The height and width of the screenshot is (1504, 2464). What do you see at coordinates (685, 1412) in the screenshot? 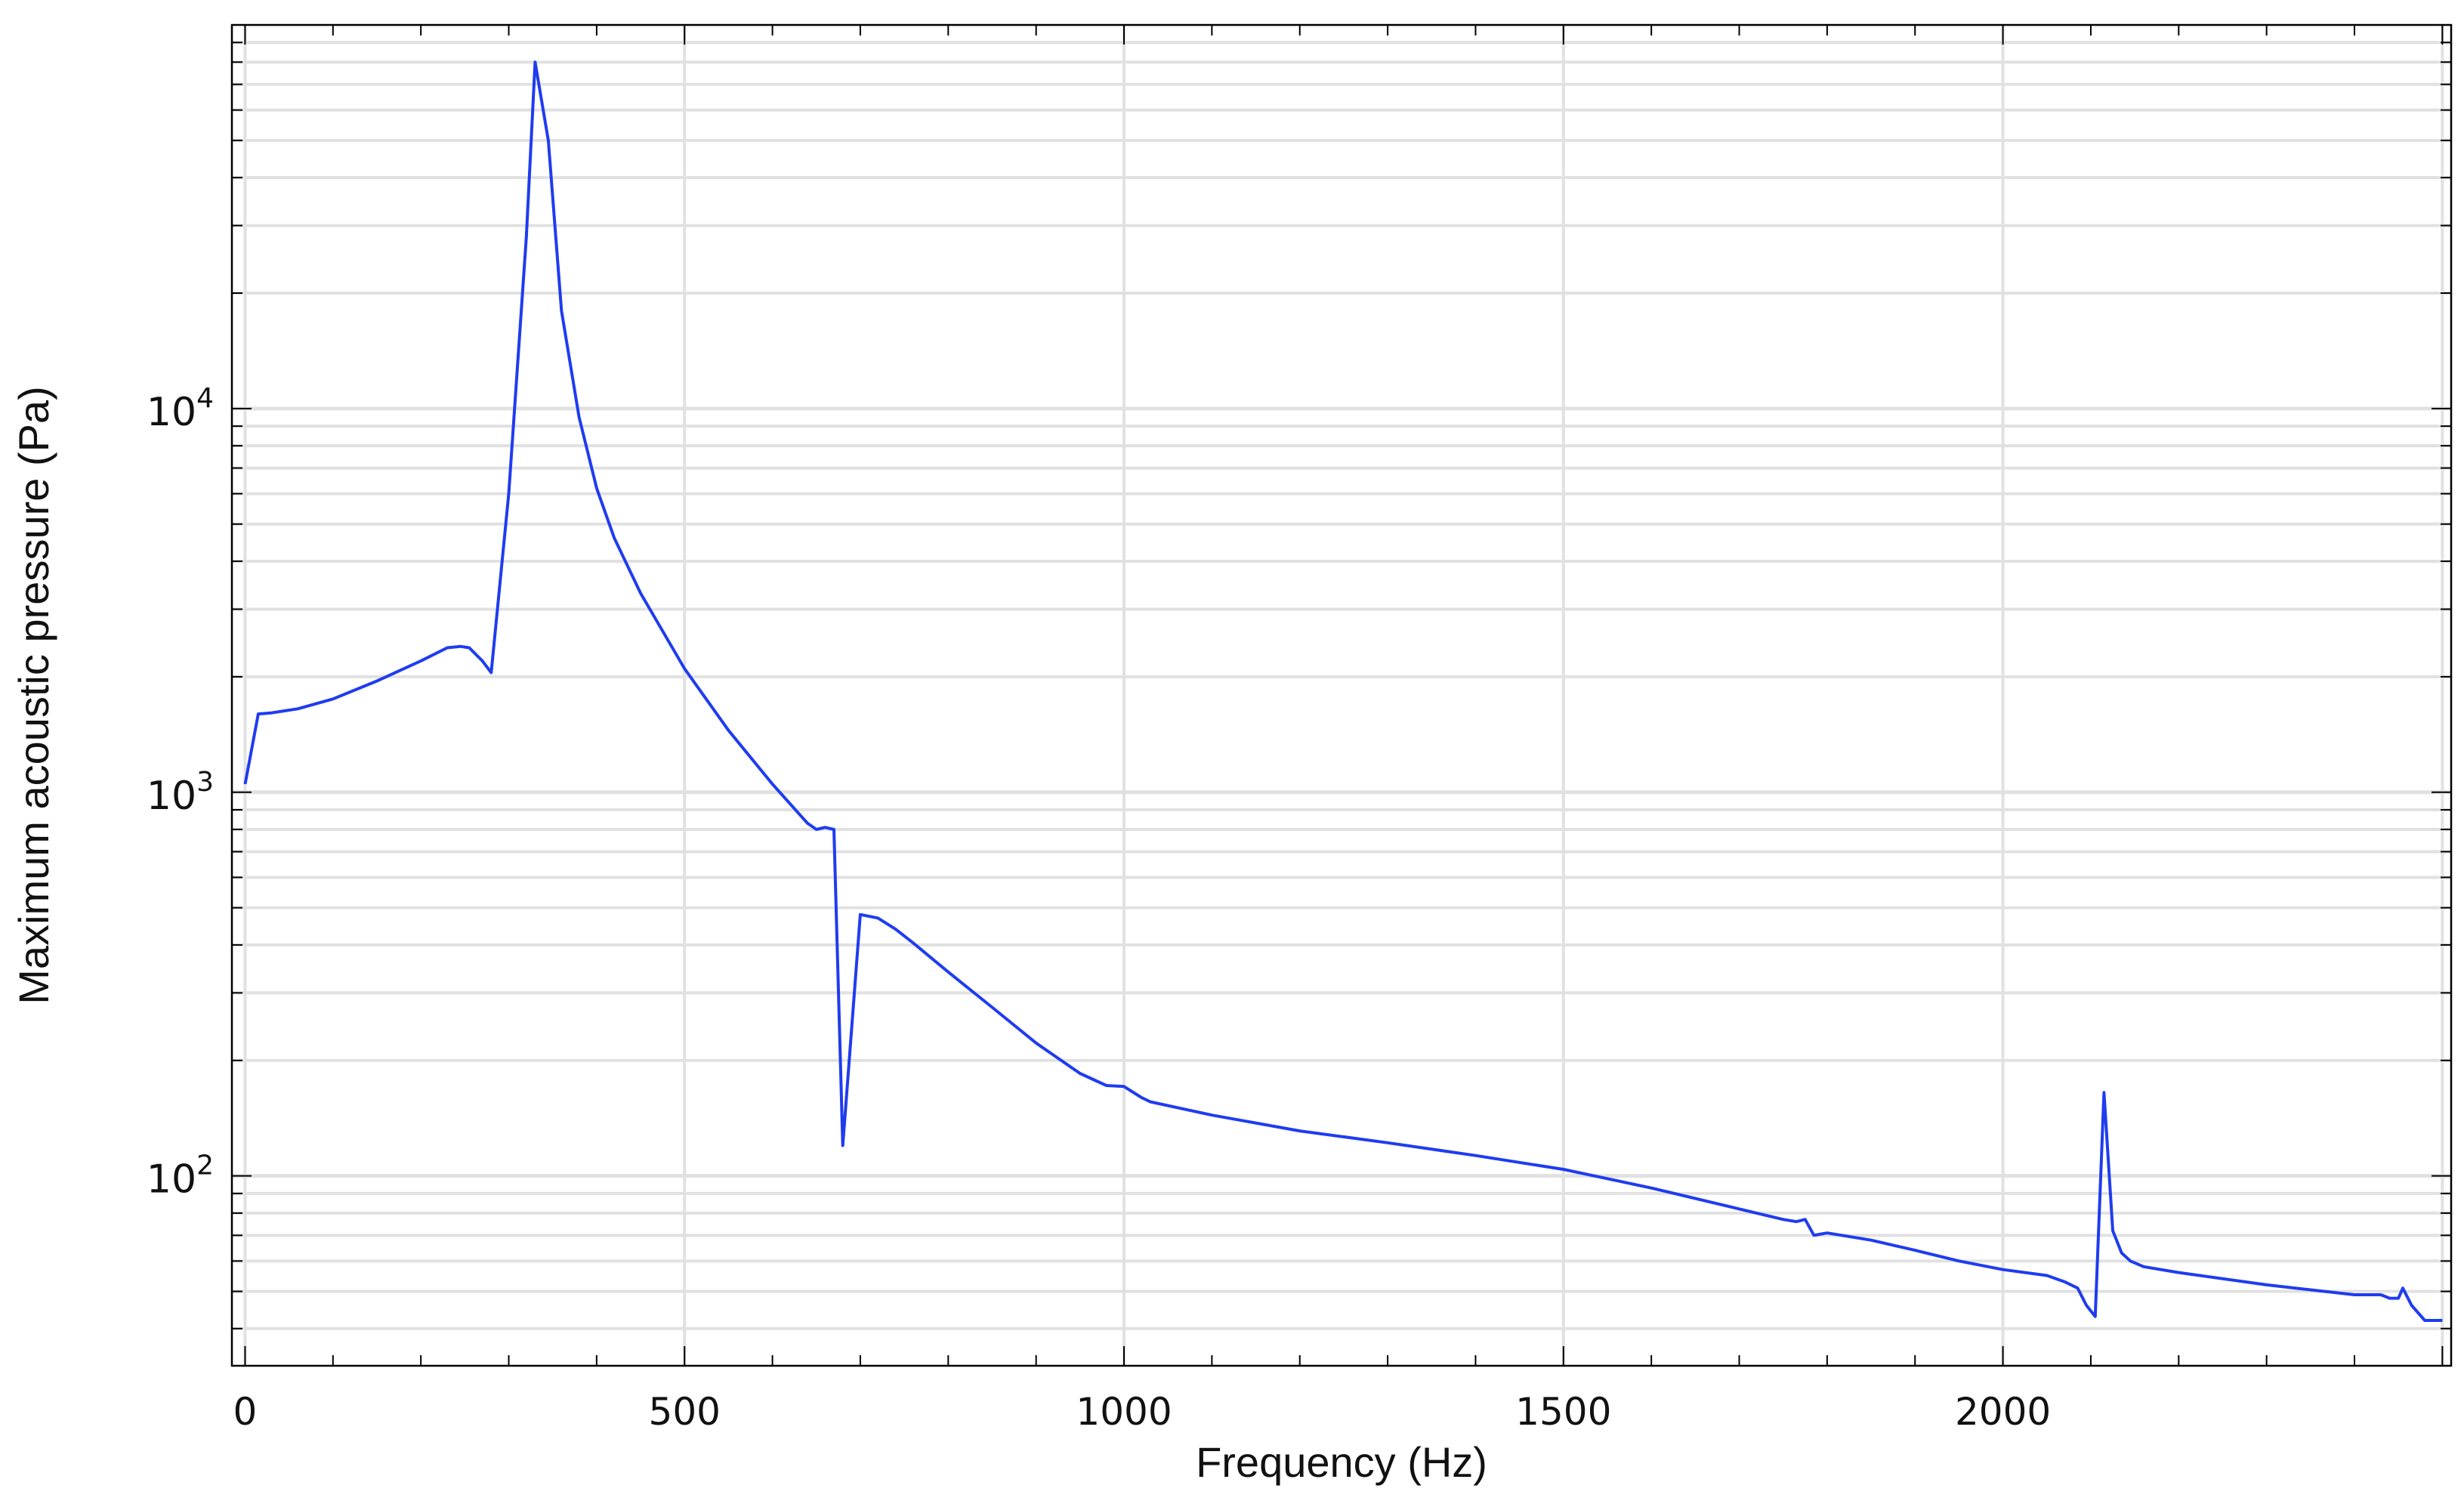
I see `x-tick-label: 500` at bounding box center [685, 1412].